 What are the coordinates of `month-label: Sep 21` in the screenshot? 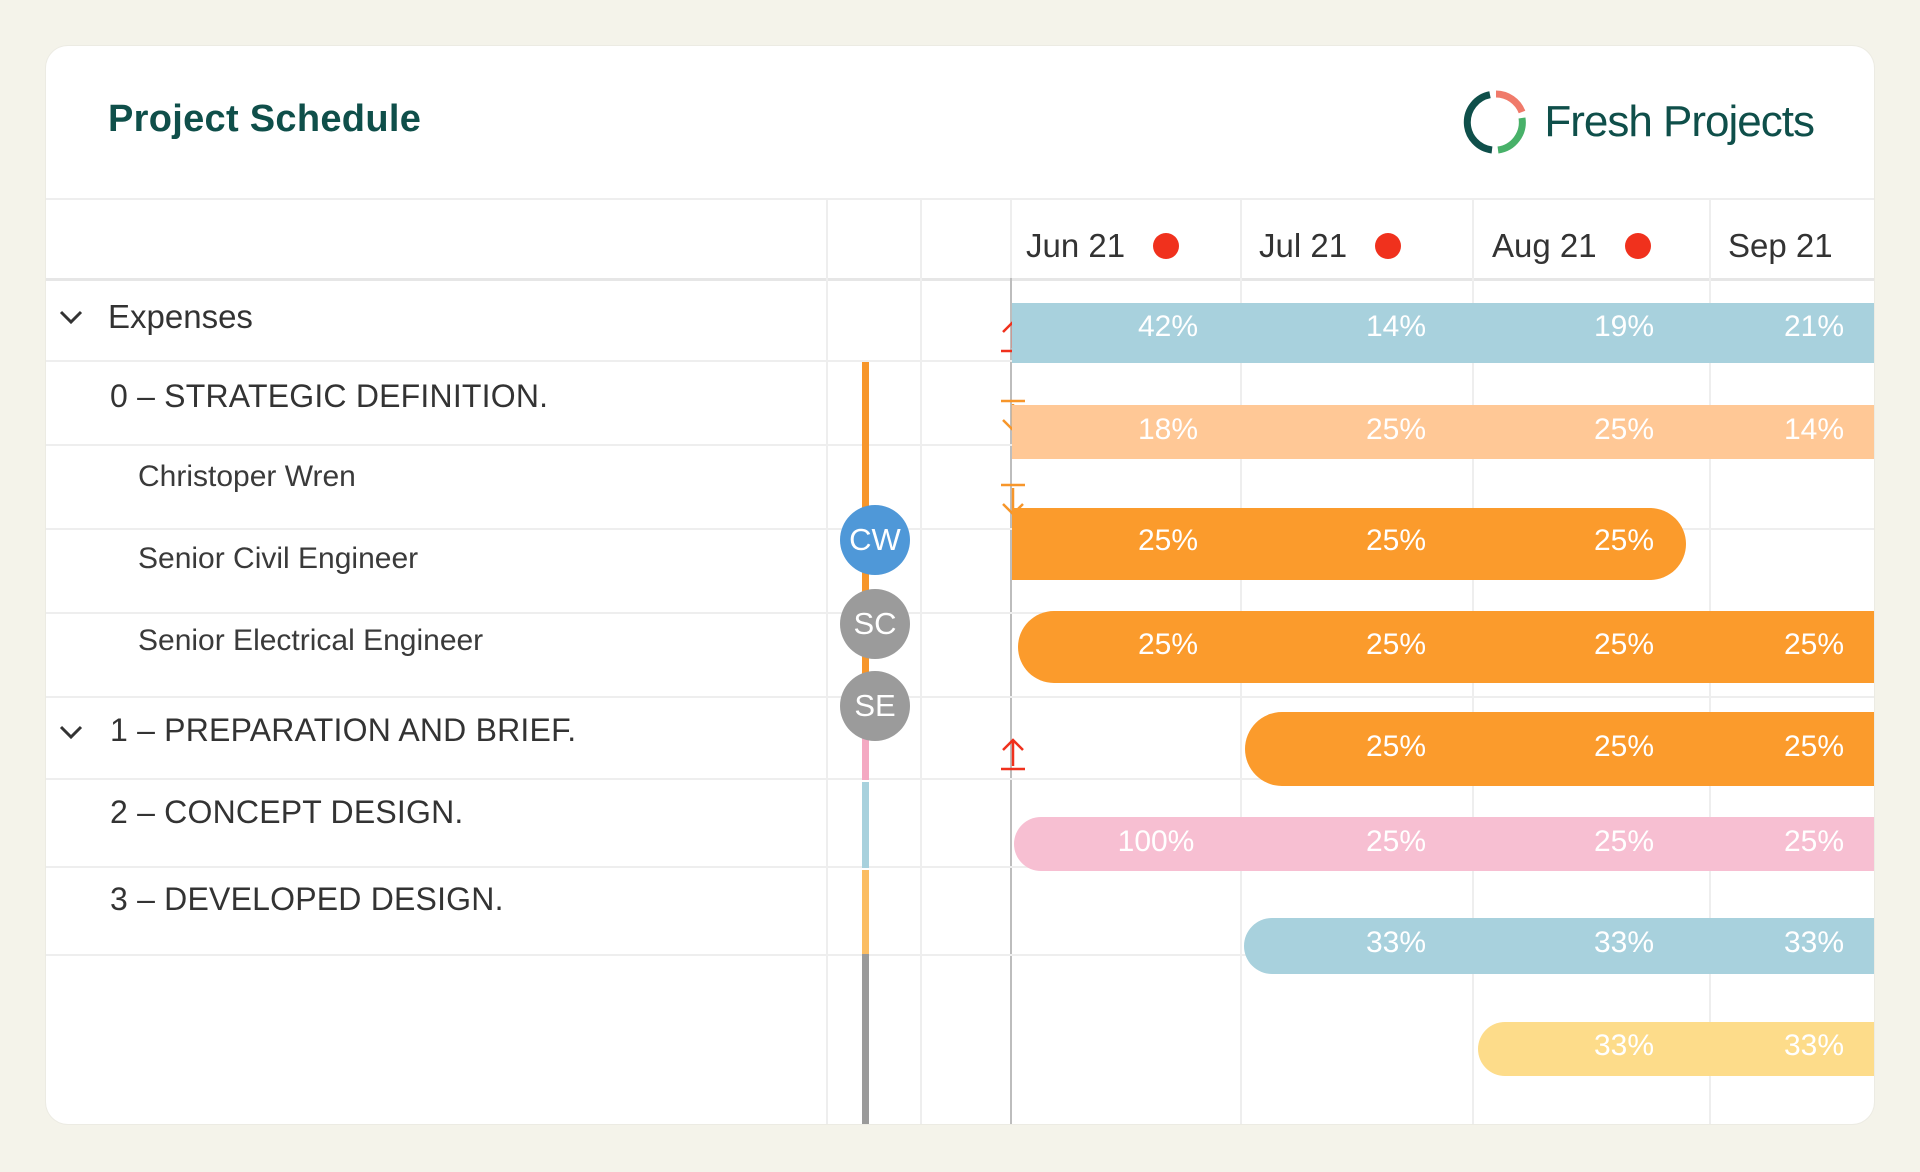 It's located at (1780, 245).